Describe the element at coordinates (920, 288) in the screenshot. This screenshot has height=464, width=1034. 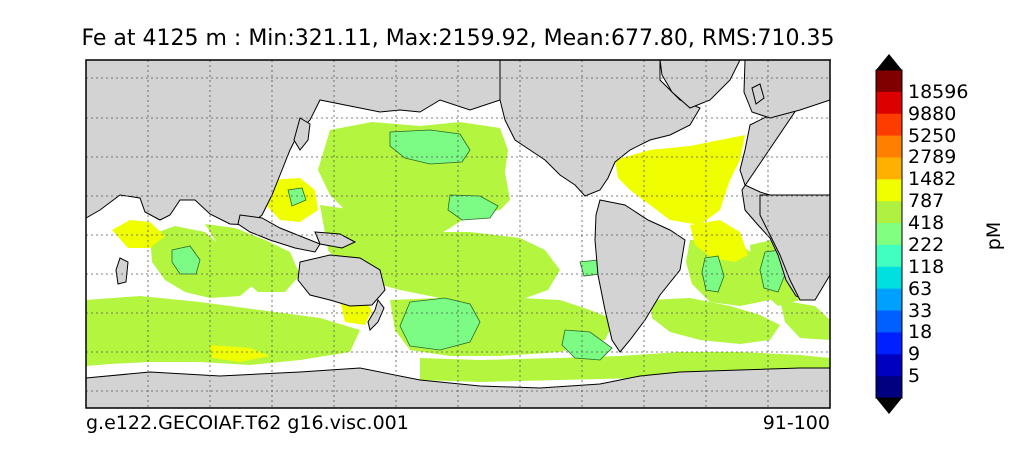
I see `colorbar-tick-label: 63` at that location.